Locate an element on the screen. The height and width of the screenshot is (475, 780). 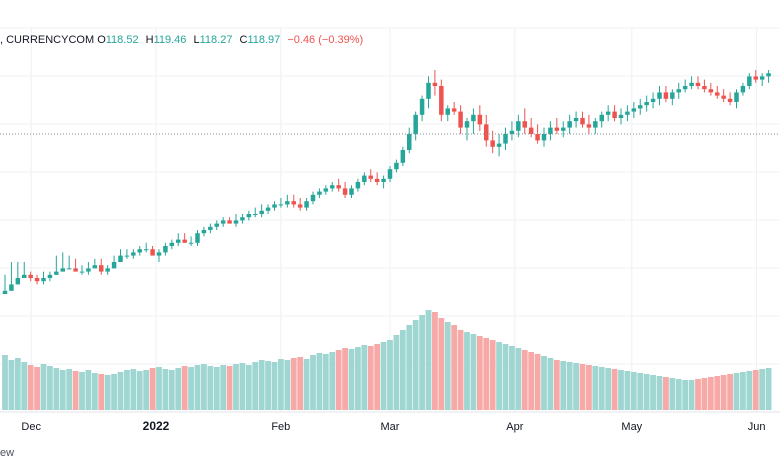
x-tick-label: Jun is located at coordinates (757, 427).